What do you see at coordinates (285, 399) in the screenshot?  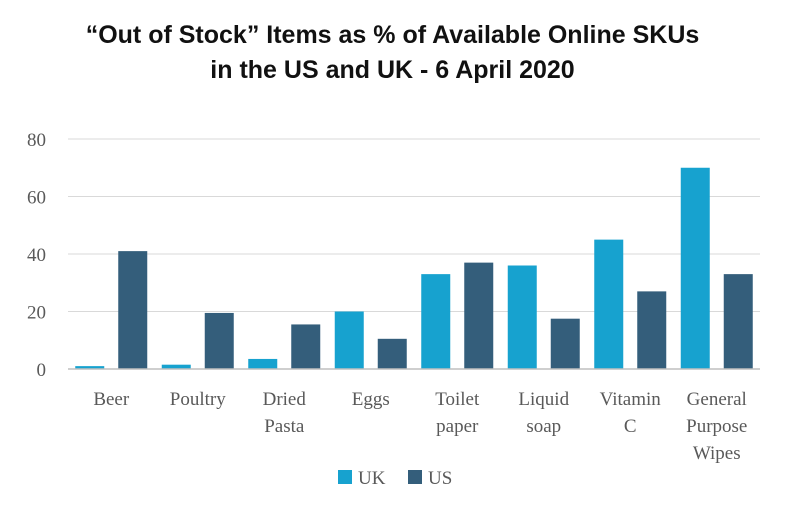 I see `x-category-label: Dried` at bounding box center [285, 399].